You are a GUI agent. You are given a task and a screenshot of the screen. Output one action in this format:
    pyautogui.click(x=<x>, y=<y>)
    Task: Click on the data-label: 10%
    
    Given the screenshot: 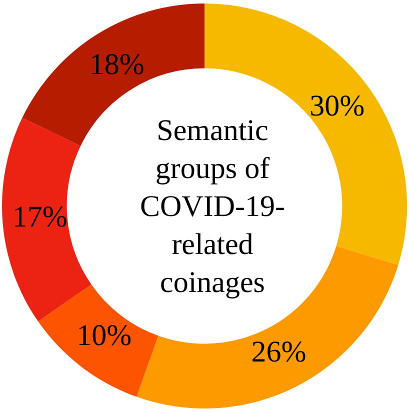 What is the action you would take?
    pyautogui.click(x=104, y=335)
    